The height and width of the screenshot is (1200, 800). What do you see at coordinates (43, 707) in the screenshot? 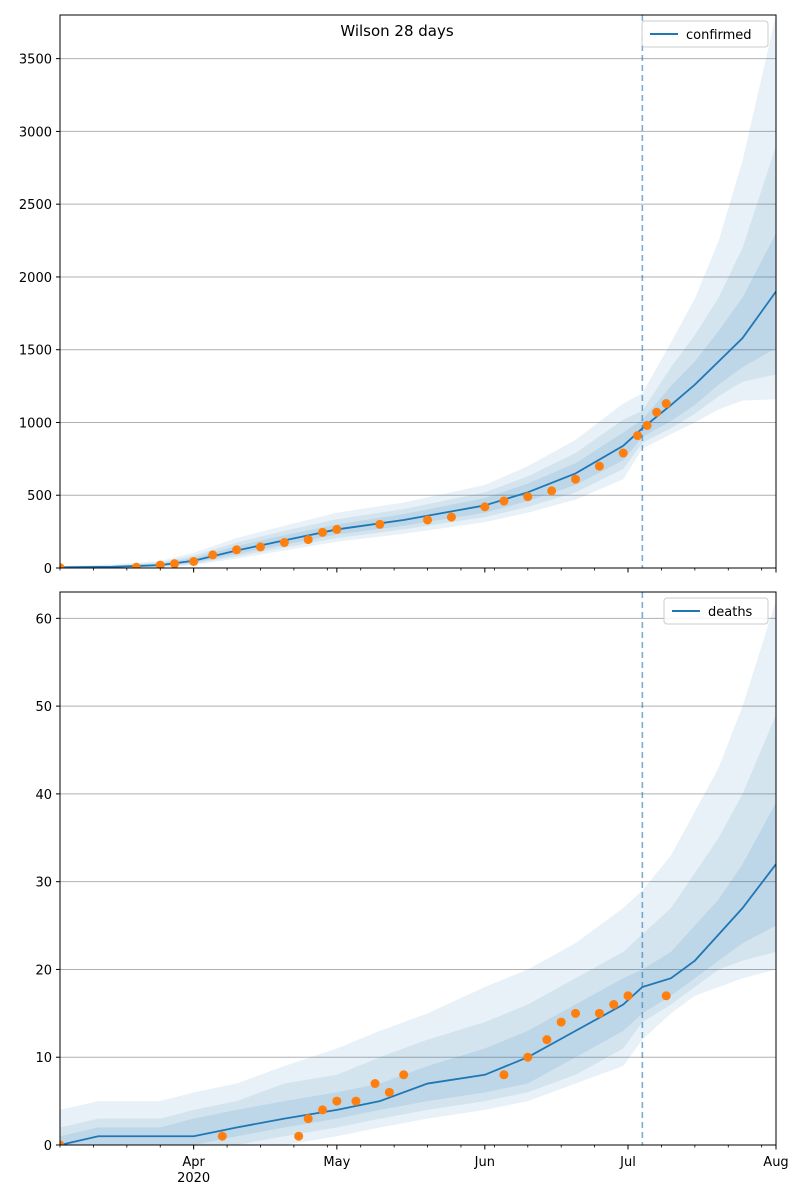
I see `y-tick-label: 50` at bounding box center [43, 707].